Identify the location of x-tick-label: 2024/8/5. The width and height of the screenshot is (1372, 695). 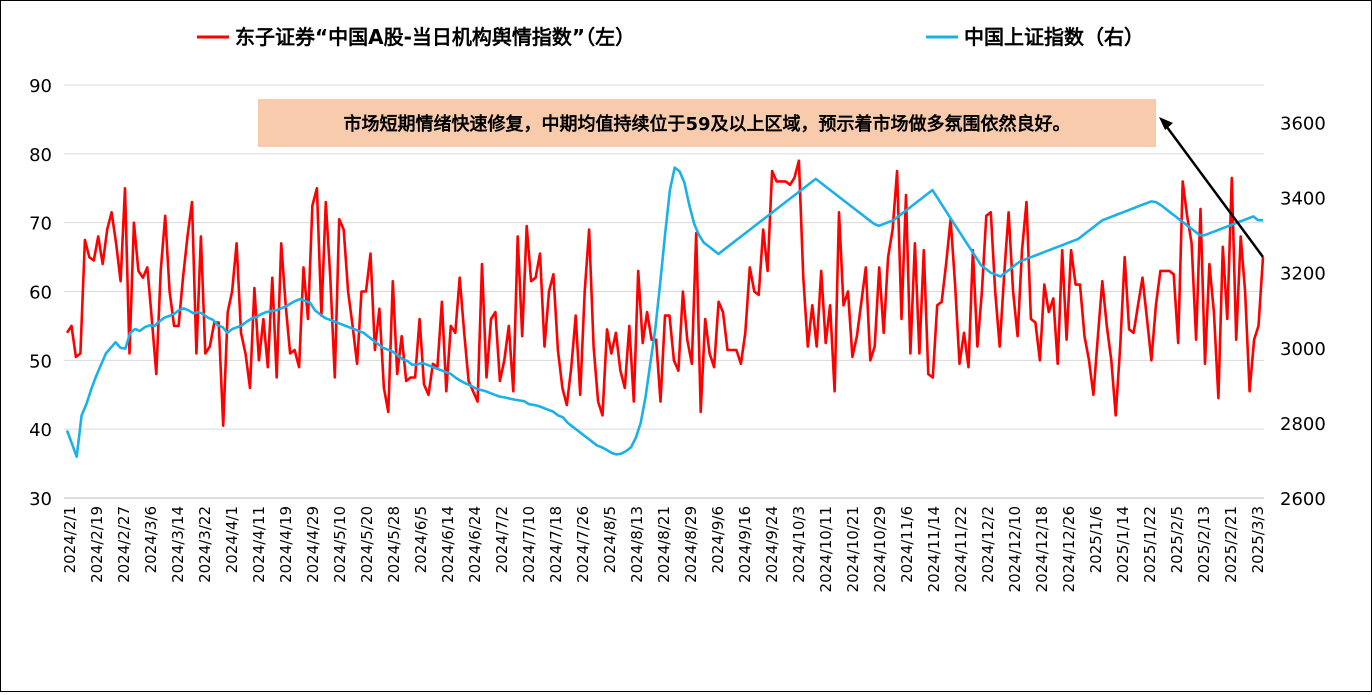
(610, 539).